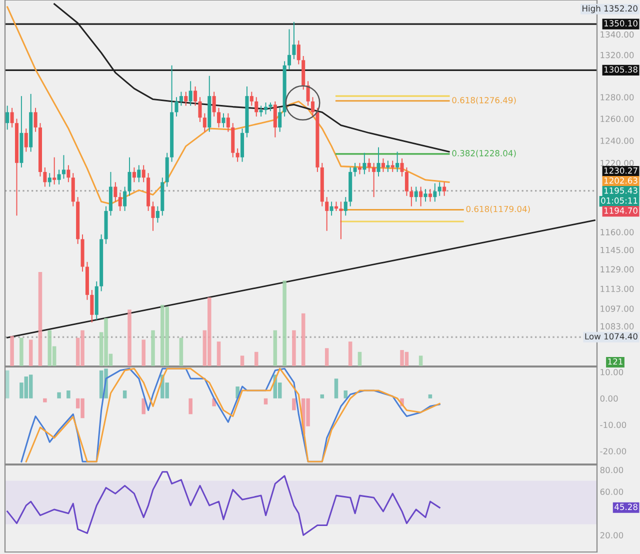 The width and height of the screenshot is (640, 554). I want to click on y-tick-label: 80.00, so click(612, 470).